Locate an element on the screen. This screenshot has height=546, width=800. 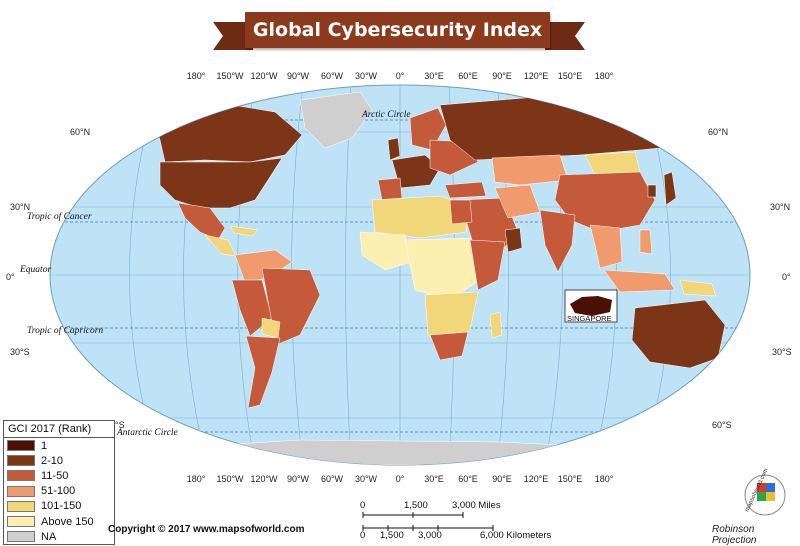
legend-label: 1 is located at coordinates (44, 445).